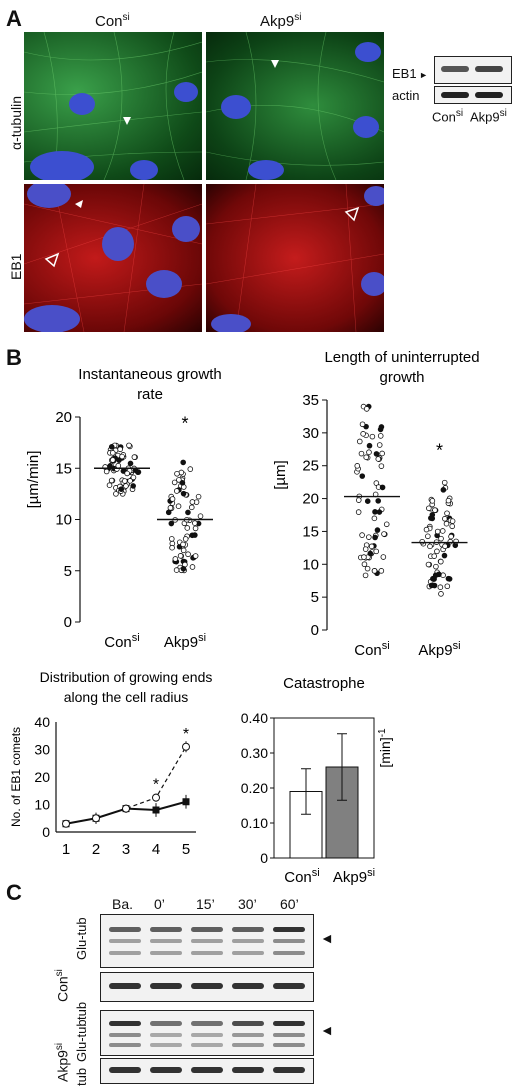 The width and height of the screenshot is (520, 1086). What do you see at coordinates (186, 849) in the screenshot?
I see `x-tick-label: 5` at bounding box center [186, 849].